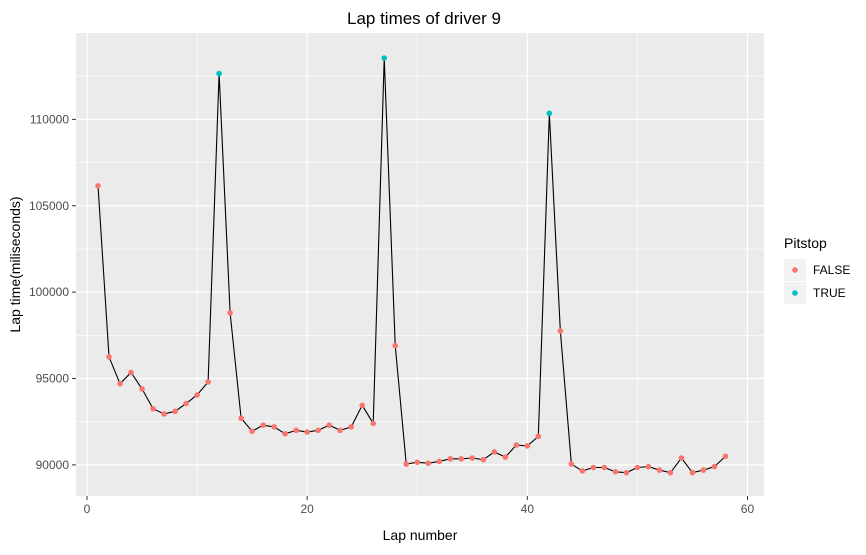 This screenshot has height=555, width=866. Describe the element at coordinates (49, 292) in the screenshot. I see `y-tick-label: 100000` at that location.